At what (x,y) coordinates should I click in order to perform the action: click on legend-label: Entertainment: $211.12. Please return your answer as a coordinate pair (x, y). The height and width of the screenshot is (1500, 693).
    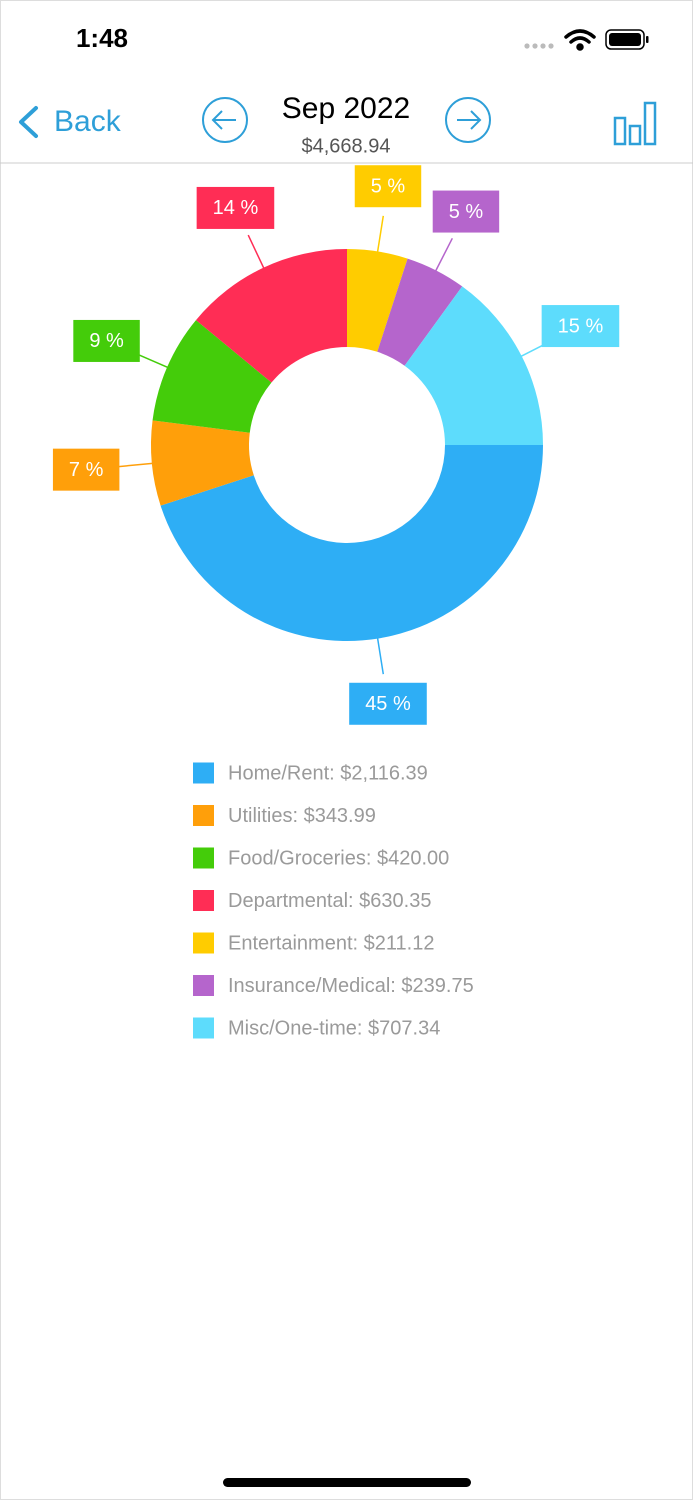
    Looking at the image, I should click on (331, 943).